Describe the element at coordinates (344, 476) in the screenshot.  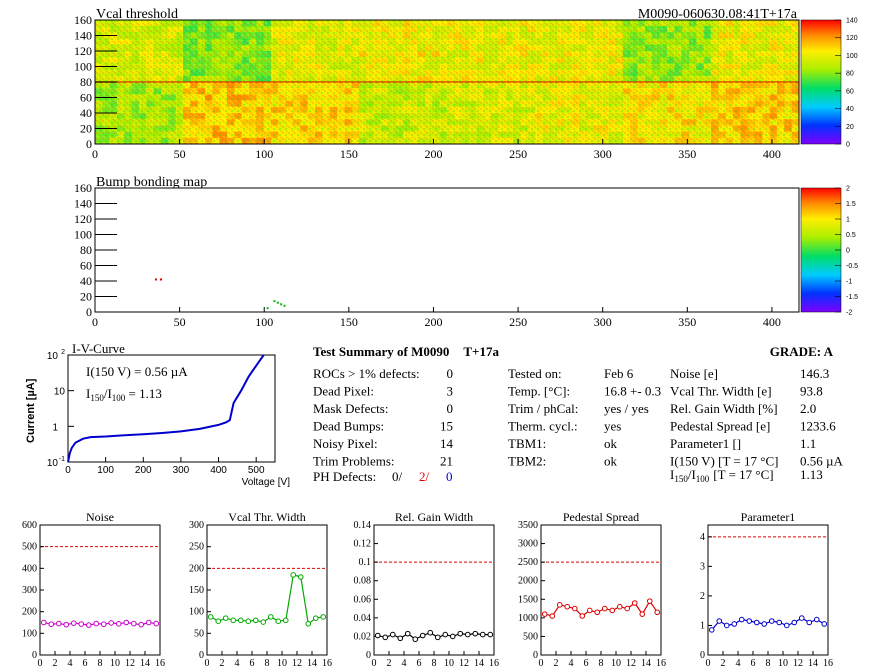
I see `ph-label: PH Defects:` at that location.